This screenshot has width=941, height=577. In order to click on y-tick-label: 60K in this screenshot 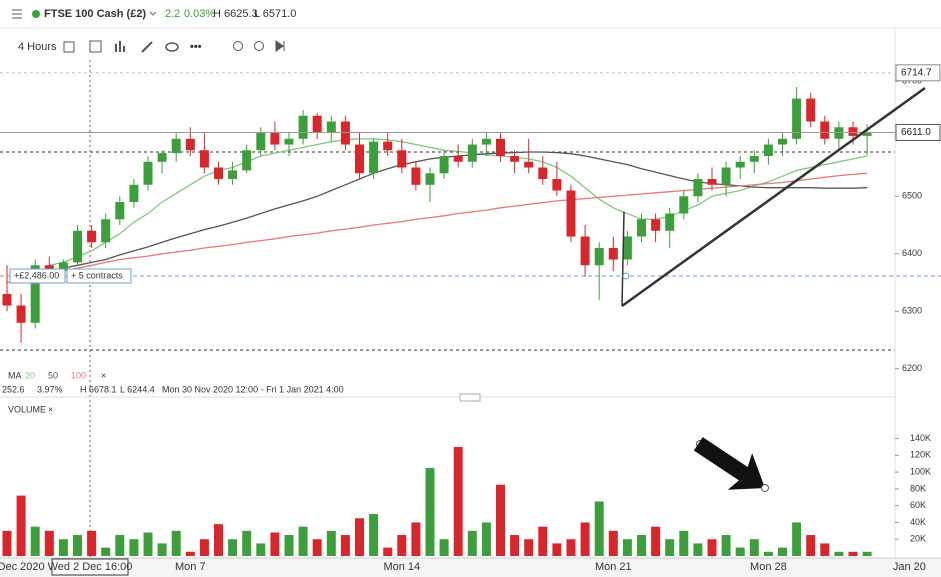, I will do `click(918, 505)`.